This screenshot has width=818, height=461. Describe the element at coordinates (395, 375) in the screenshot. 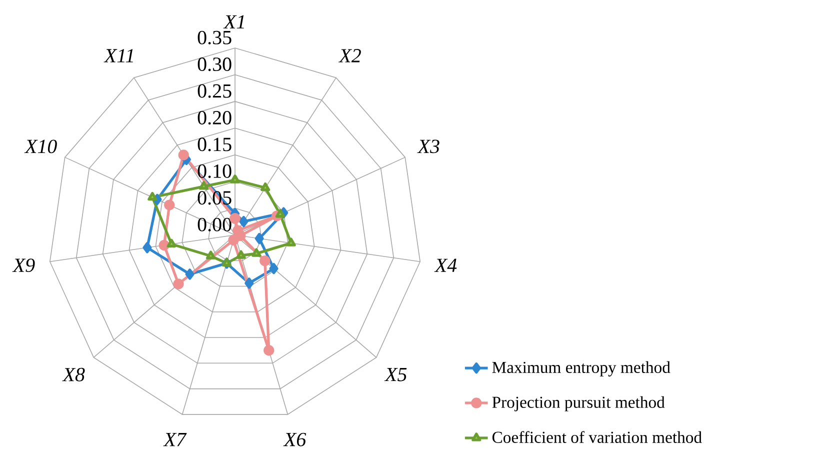

I see `spoke-label: X5` at that location.